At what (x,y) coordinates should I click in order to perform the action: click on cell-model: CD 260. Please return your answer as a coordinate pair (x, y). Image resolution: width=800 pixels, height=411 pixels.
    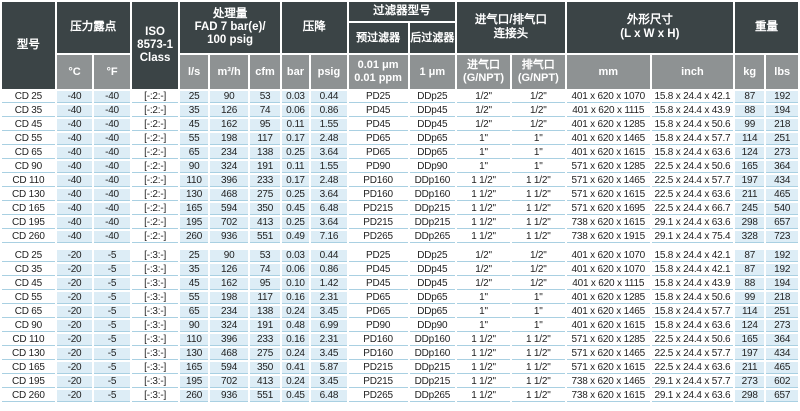
    Looking at the image, I should click on (28, 237).